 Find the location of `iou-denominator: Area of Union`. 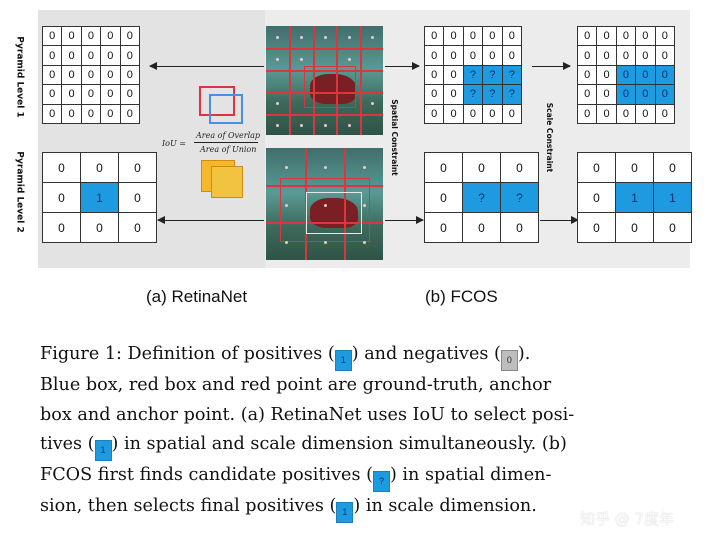

iou-denominator: Area of Union is located at coordinates (228, 149).